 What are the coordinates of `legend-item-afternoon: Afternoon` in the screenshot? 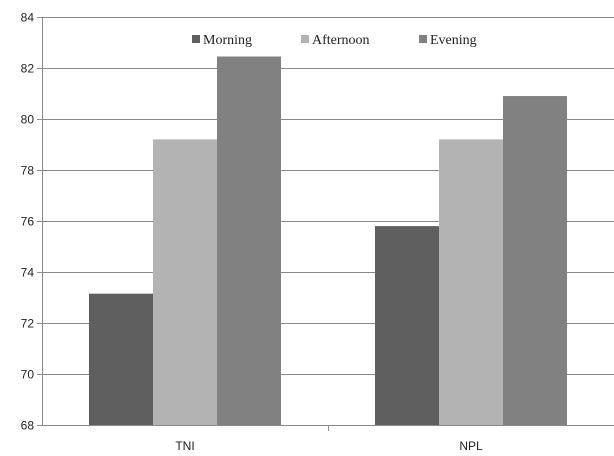 It's located at (335, 40).